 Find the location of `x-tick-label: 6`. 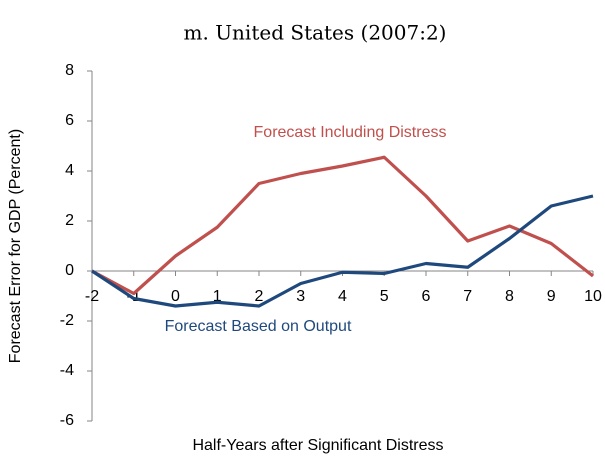

x-tick-label: 6 is located at coordinates (426, 296).